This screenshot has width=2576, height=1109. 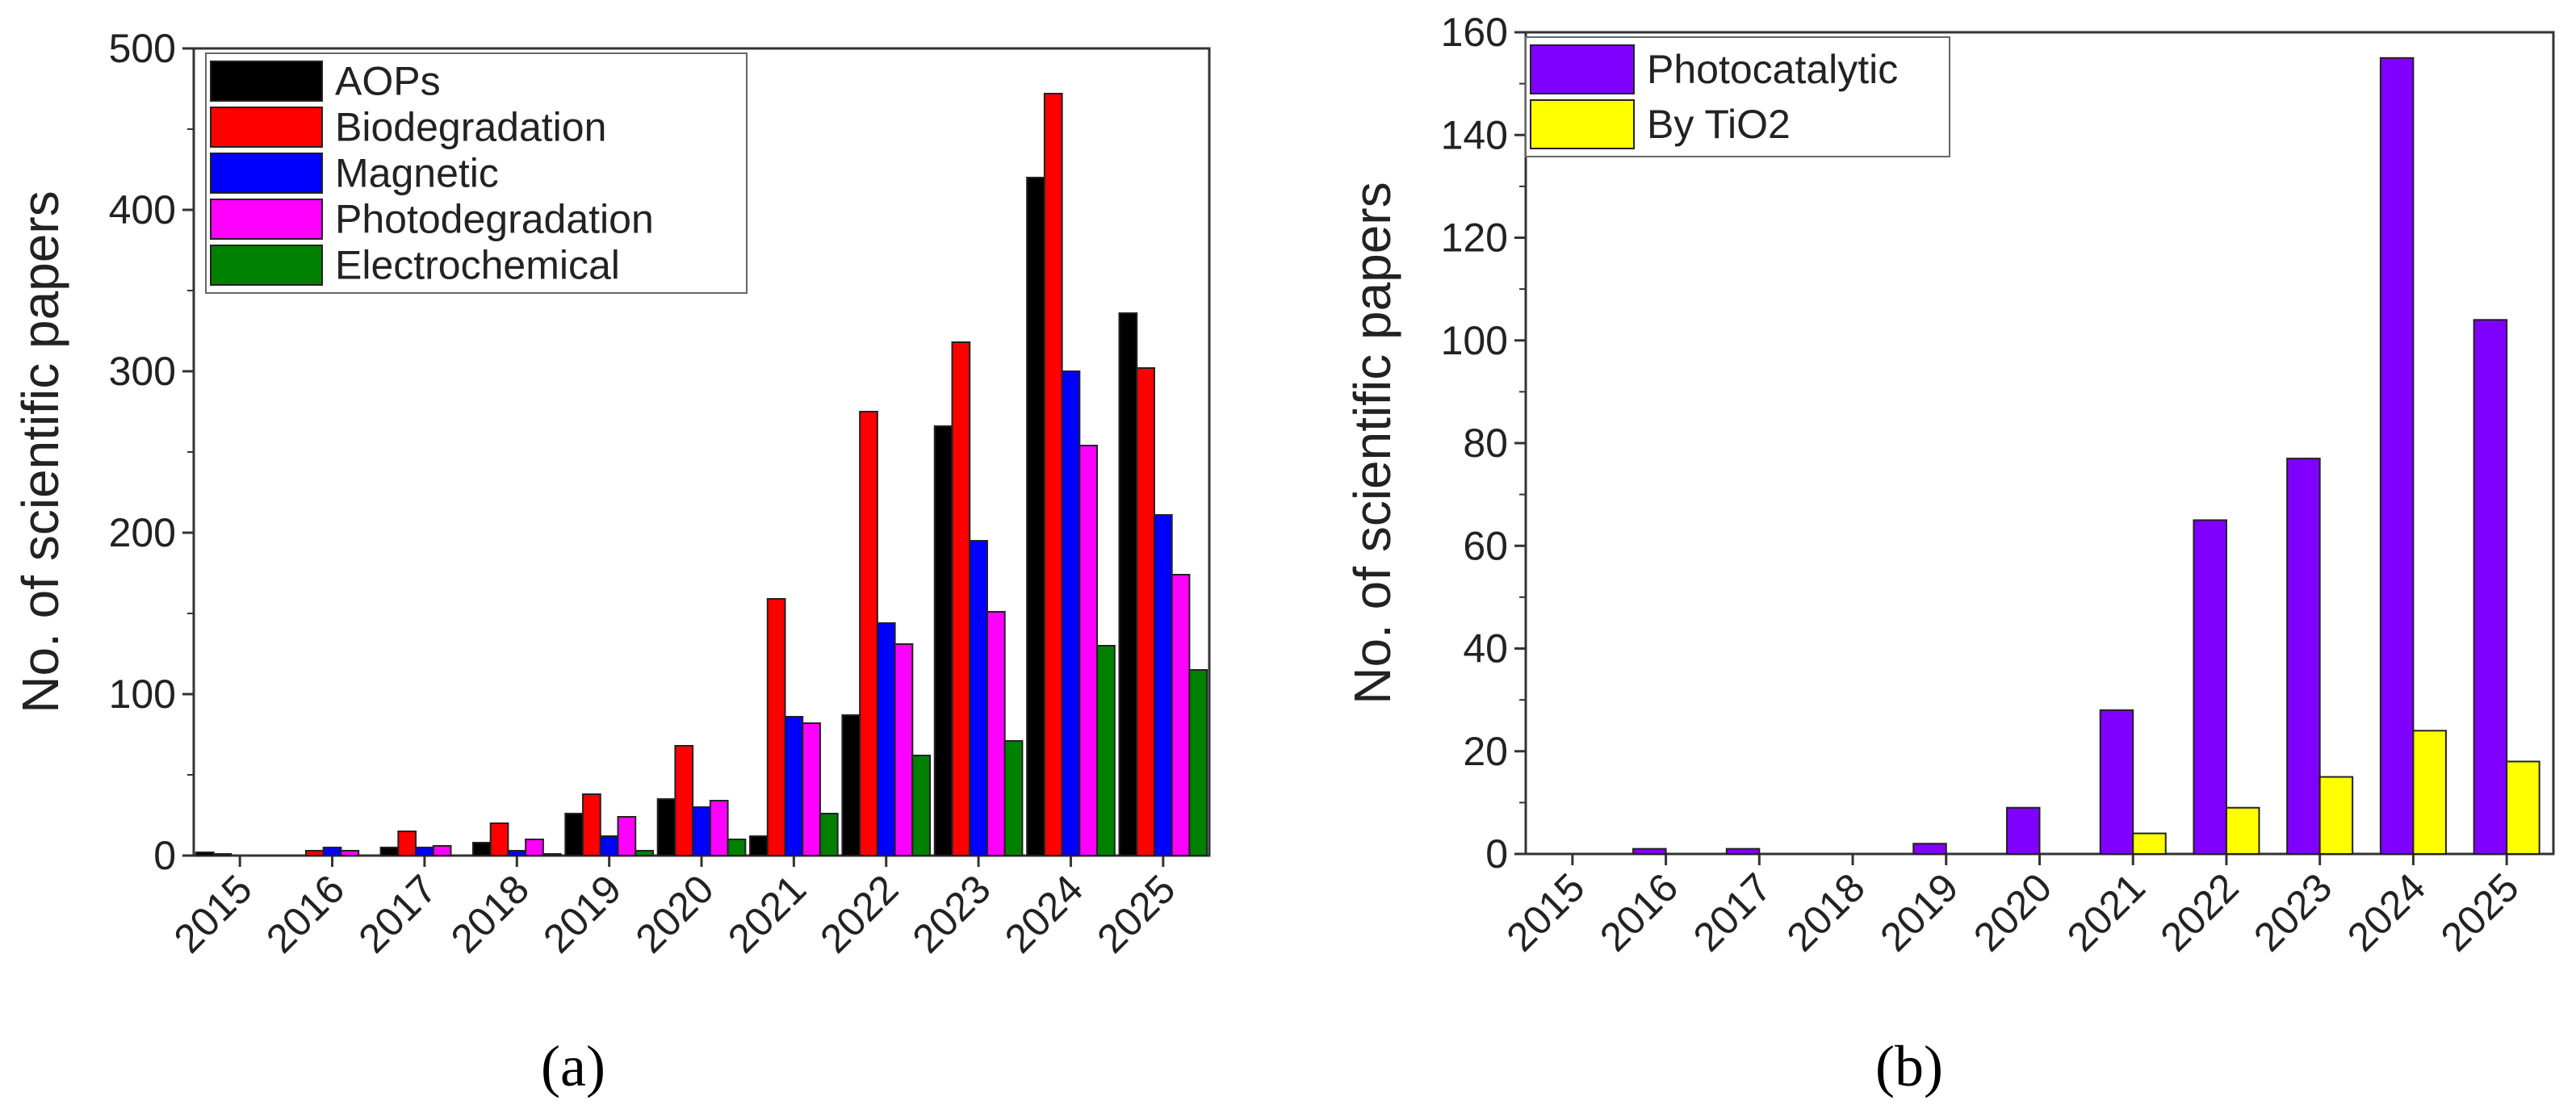 I want to click on y-tick-label: 0, so click(x=1496, y=854).